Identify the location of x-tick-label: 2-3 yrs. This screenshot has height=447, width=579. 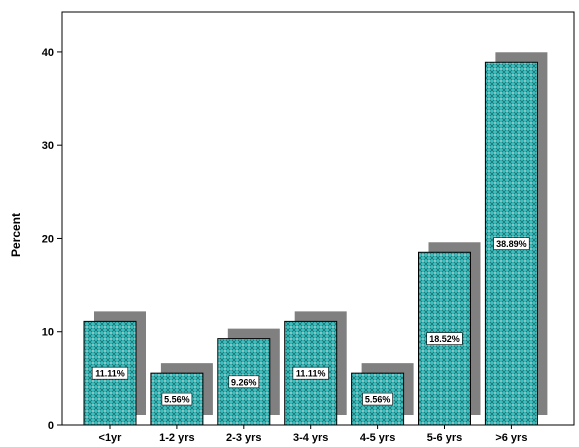
(243, 438).